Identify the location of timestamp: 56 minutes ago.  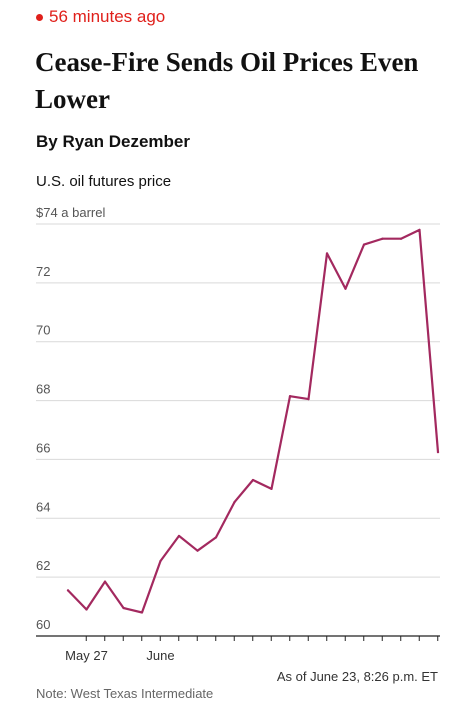
(100, 17).